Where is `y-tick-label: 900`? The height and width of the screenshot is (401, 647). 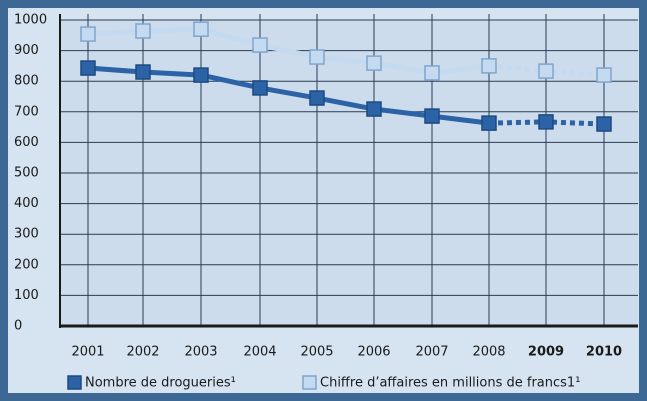 y-tick-label: 900 is located at coordinates (26, 50).